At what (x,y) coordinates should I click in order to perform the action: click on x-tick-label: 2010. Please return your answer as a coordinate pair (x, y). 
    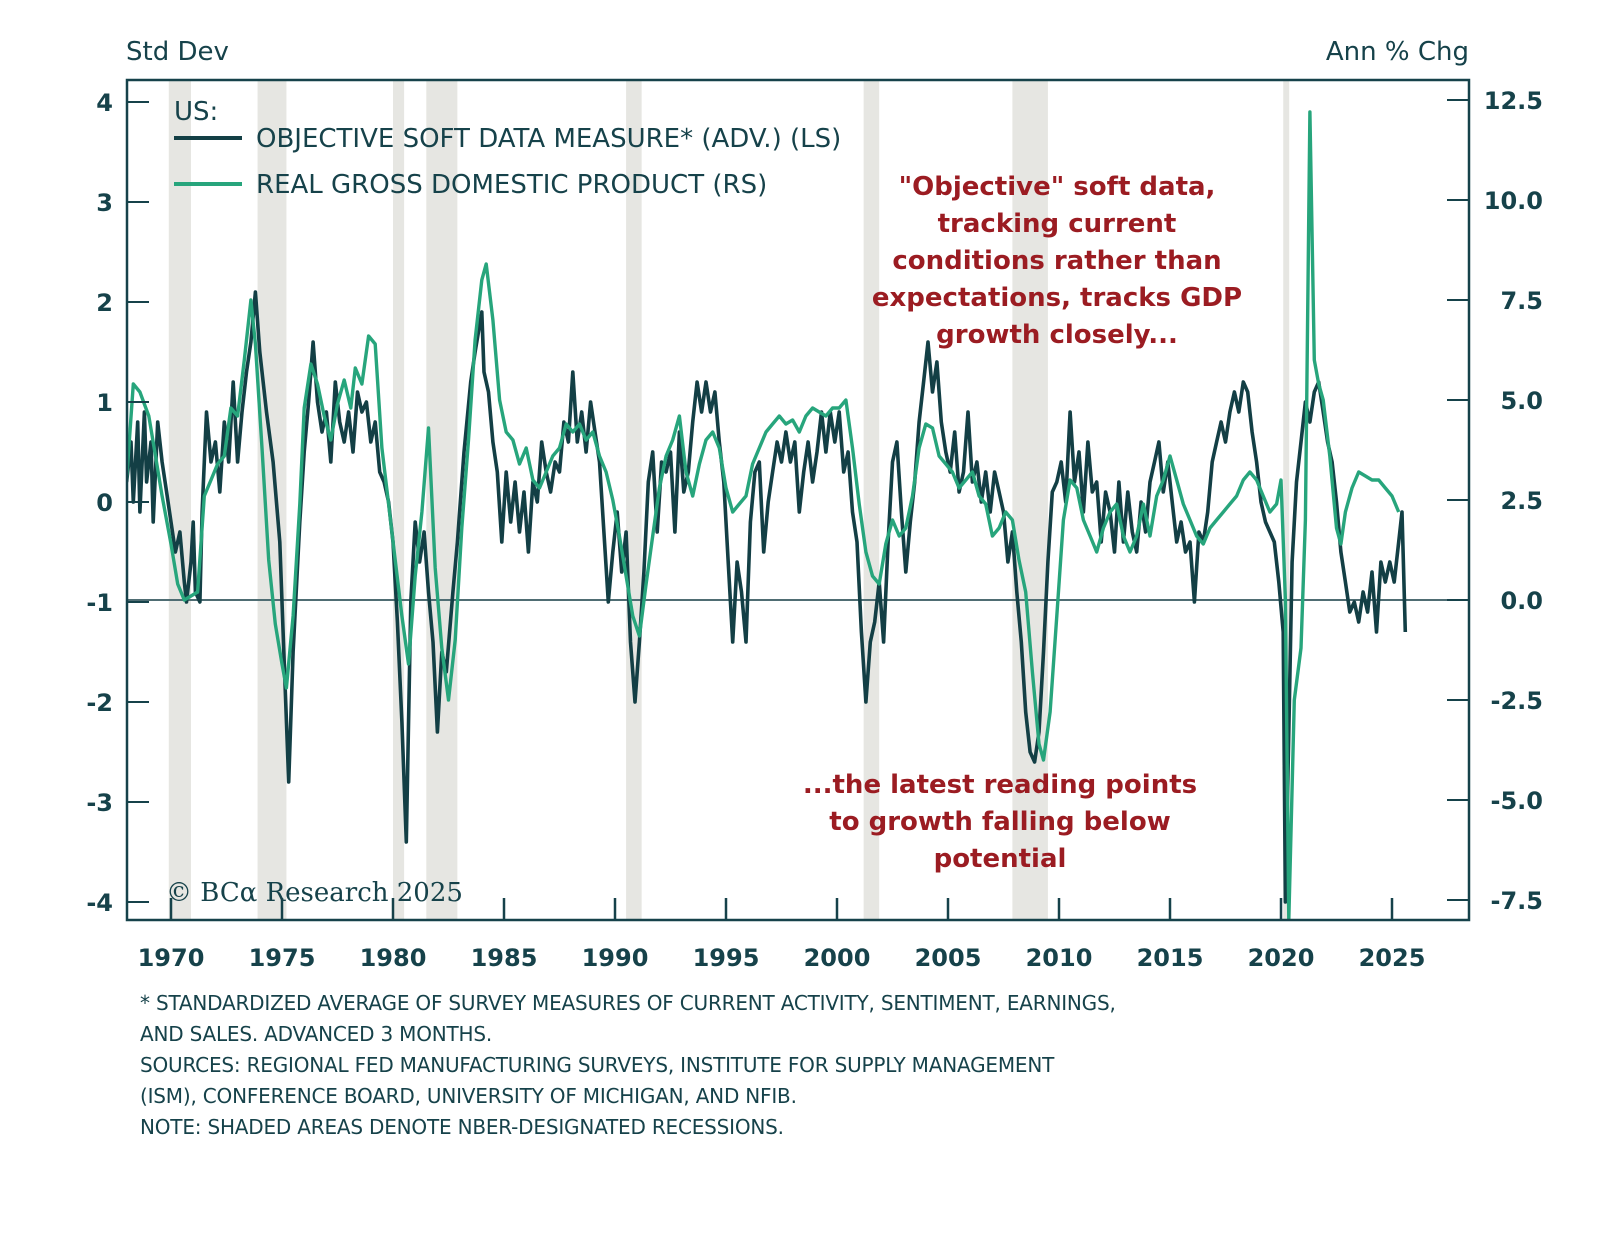
    Looking at the image, I should click on (1059, 958).